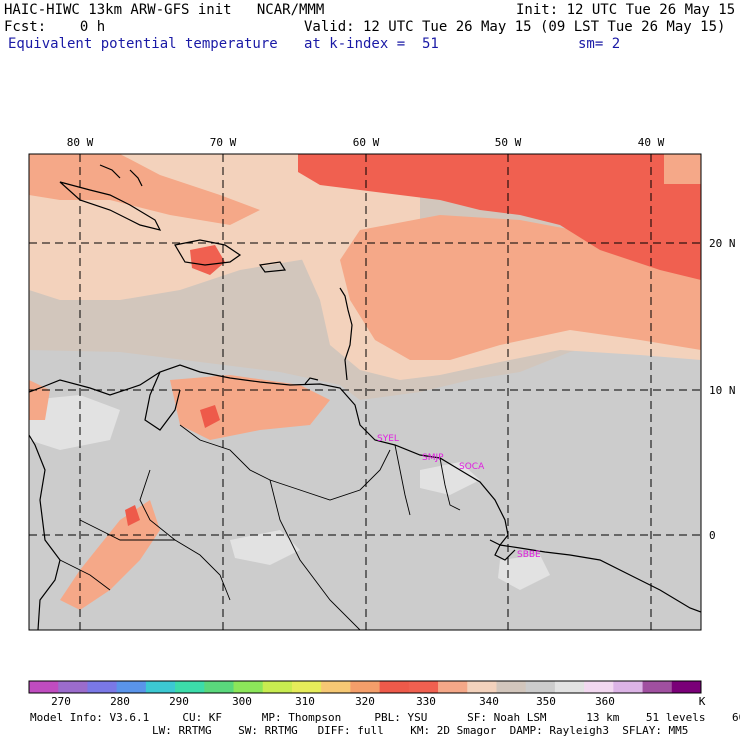  What do you see at coordinates (546, 701) in the screenshot?
I see `colorbar-tick-350: 350` at bounding box center [546, 701].